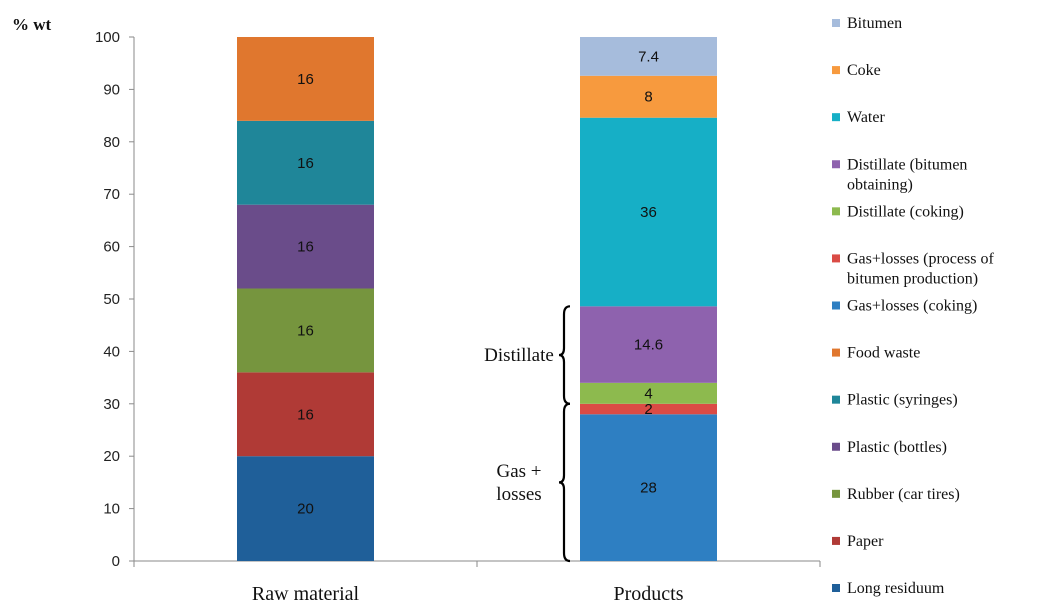 The image size is (1062, 603). What do you see at coordinates (880, 184) in the screenshot?
I see `legend-label: obtaining)` at bounding box center [880, 184].